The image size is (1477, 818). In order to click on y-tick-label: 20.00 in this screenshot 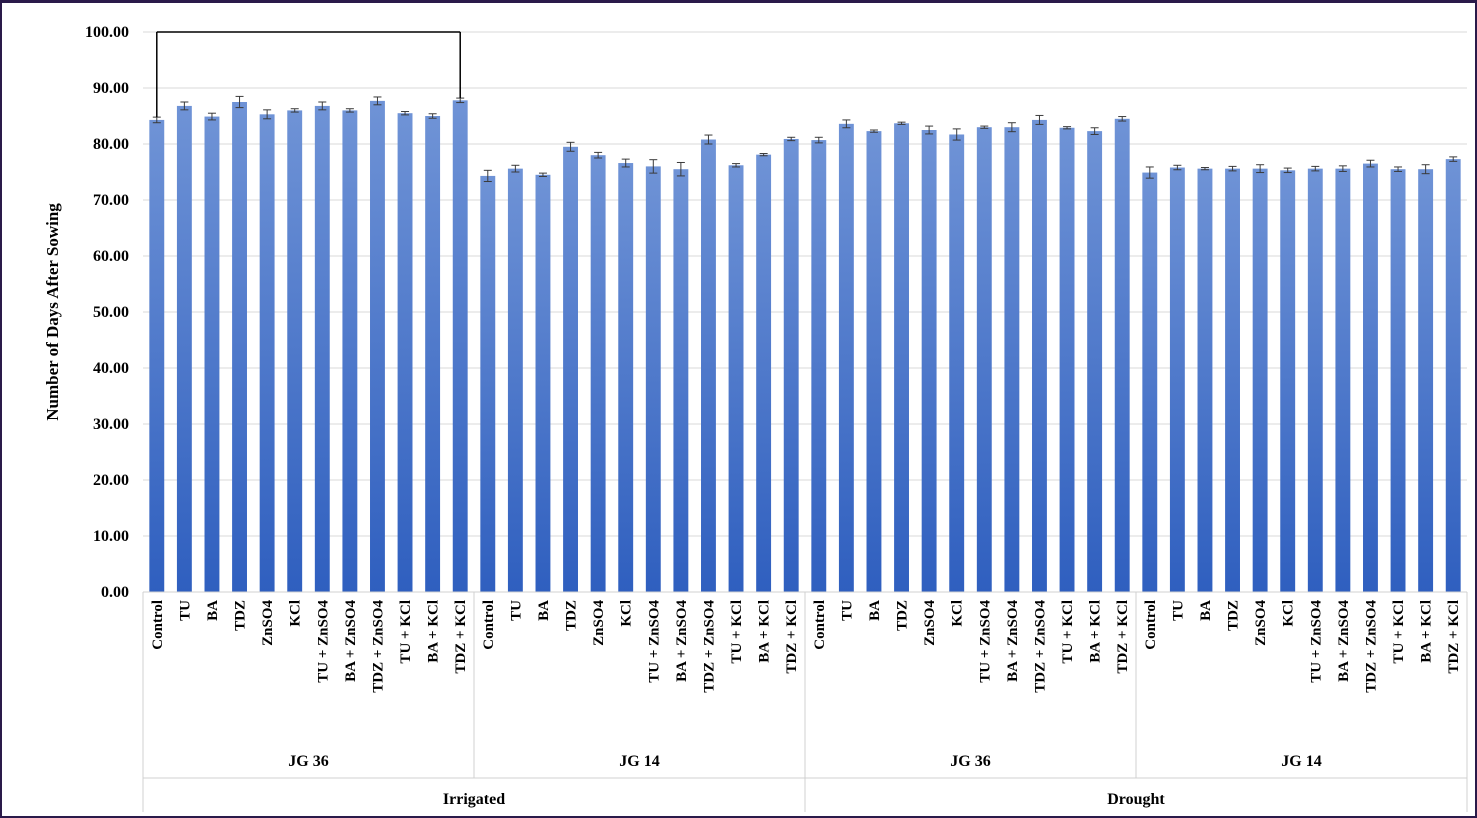, I will do `click(111, 480)`.